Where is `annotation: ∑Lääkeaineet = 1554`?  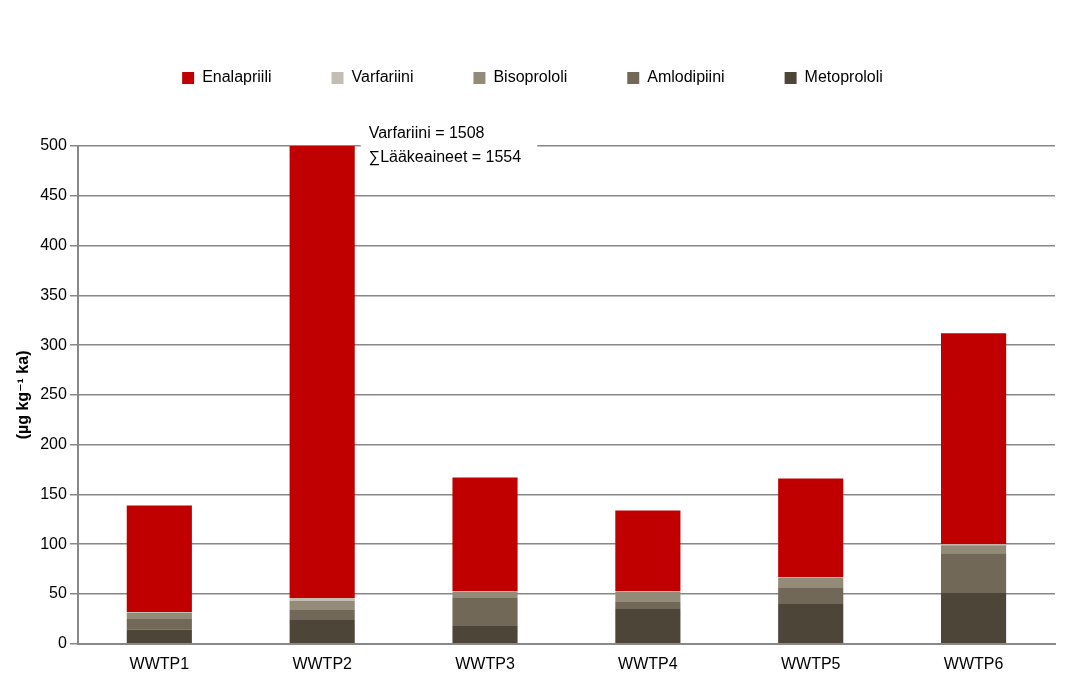 annotation: ∑Lääkeaineet = 1554 is located at coordinates (445, 157).